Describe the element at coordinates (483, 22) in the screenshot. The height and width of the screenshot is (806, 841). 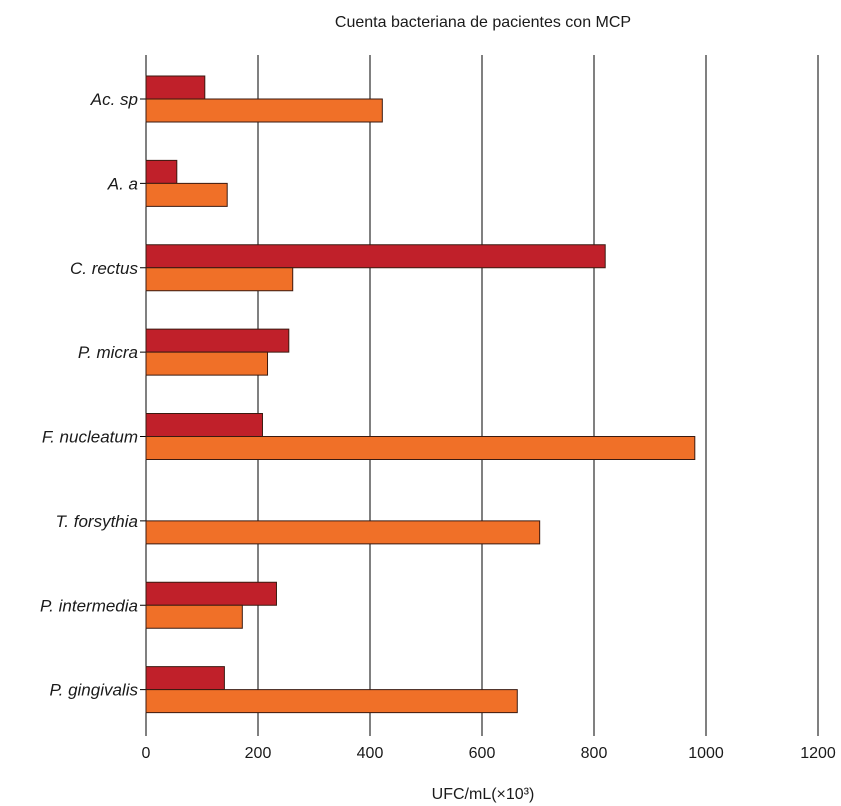
I see `chart-title: Cuenta bacteriana de pacientes con MCP` at that location.